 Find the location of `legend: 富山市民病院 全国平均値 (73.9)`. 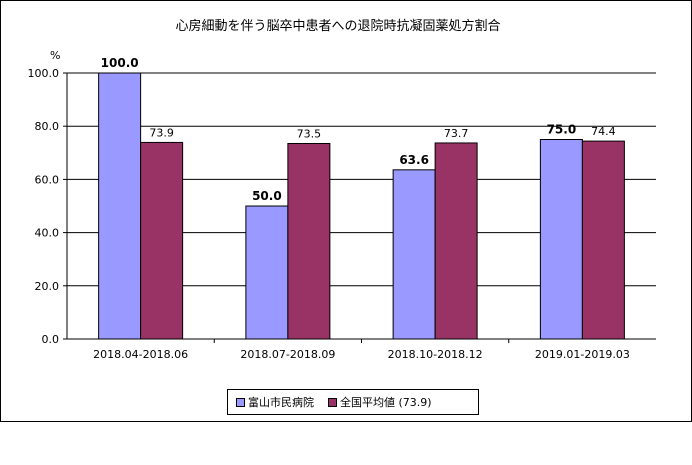

legend: 富山市民病院 全国平均値 (73.9) is located at coordinates (353, 402).